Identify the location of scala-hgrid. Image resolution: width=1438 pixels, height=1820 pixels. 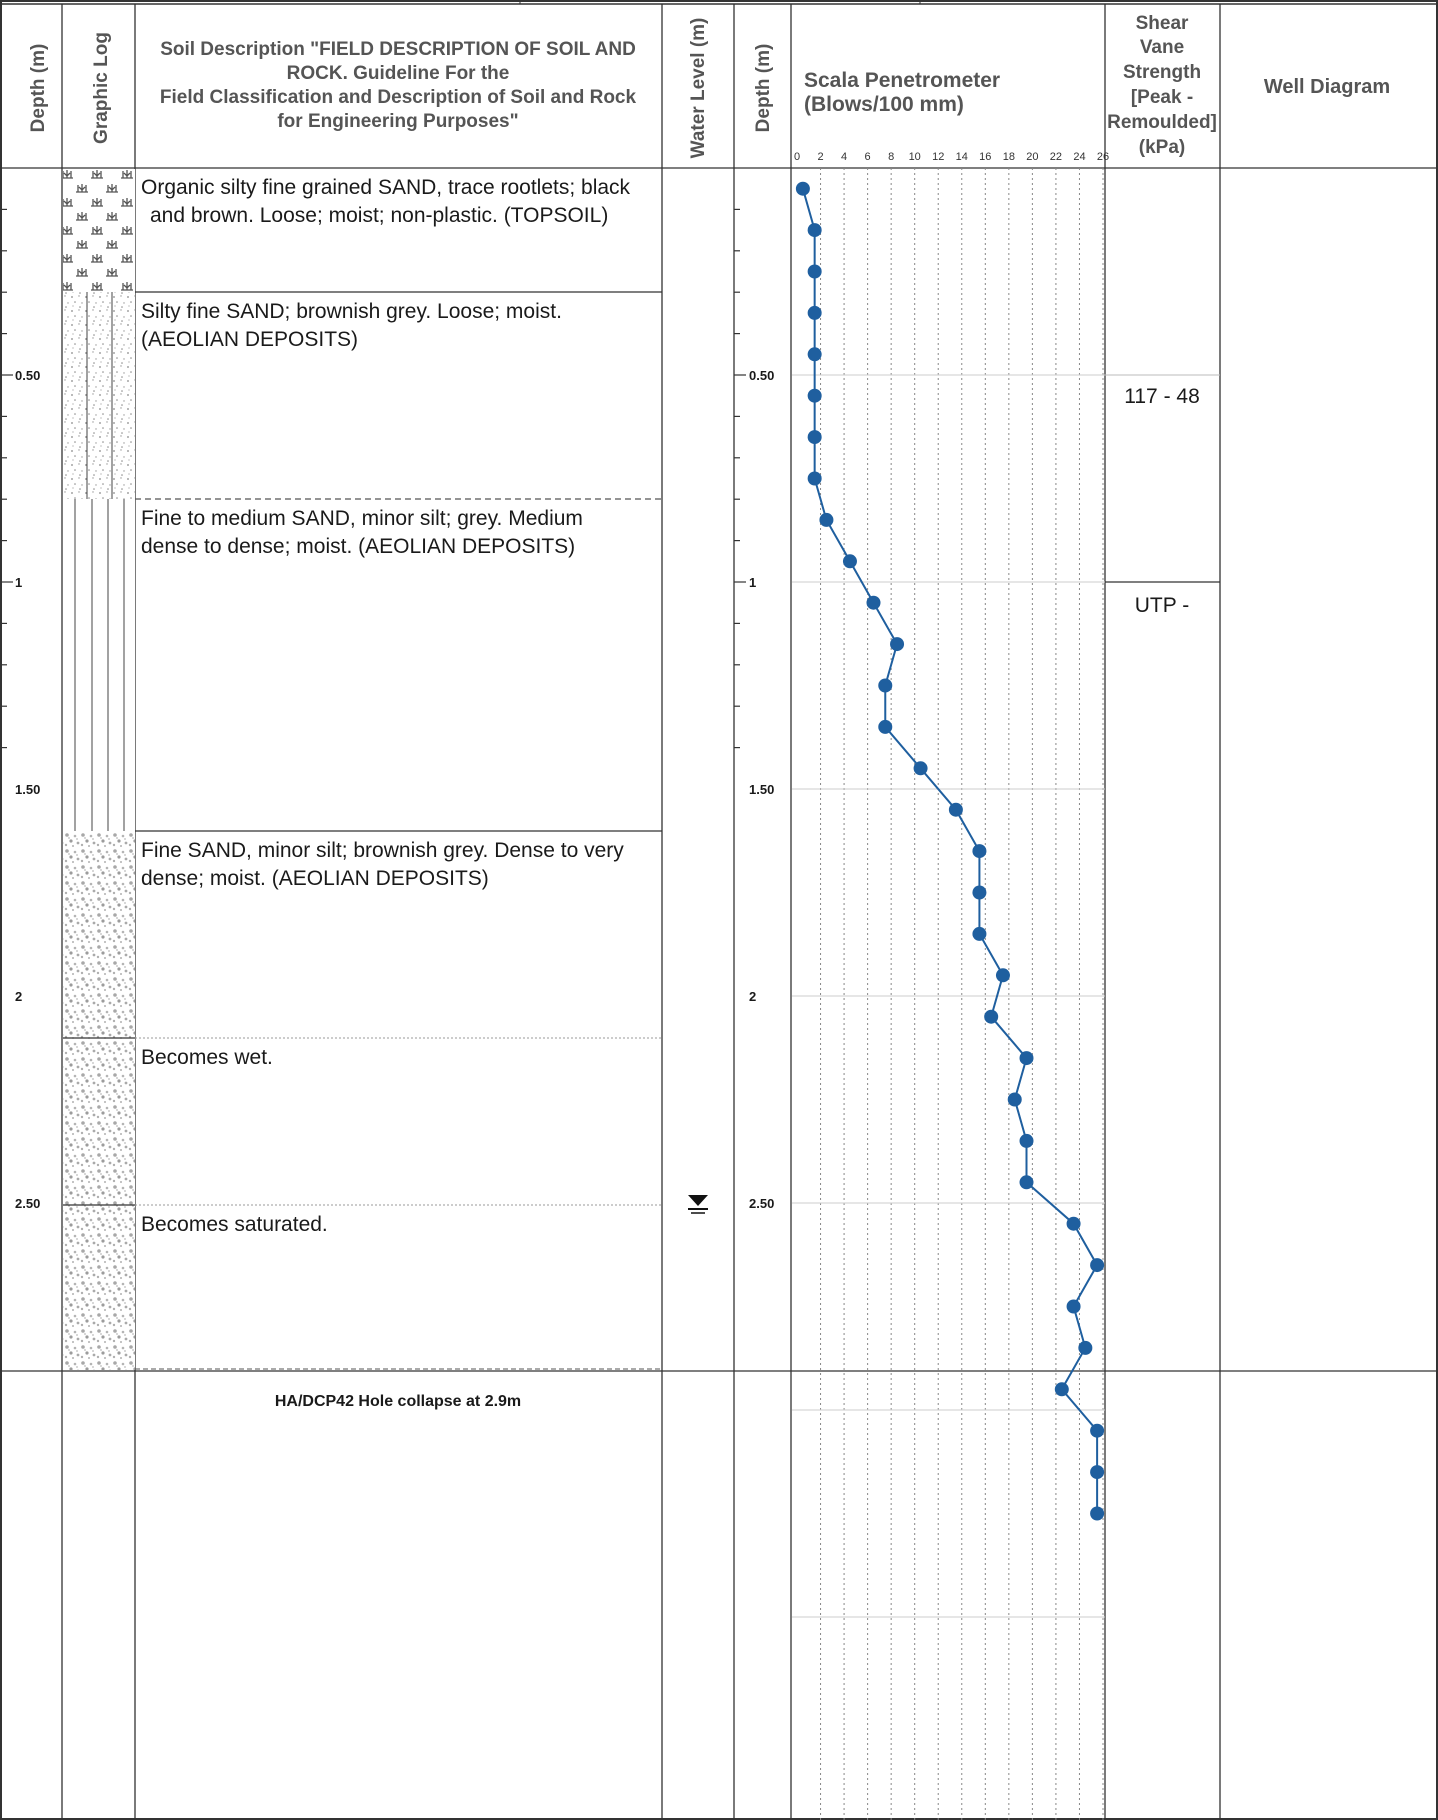
(948, 996).